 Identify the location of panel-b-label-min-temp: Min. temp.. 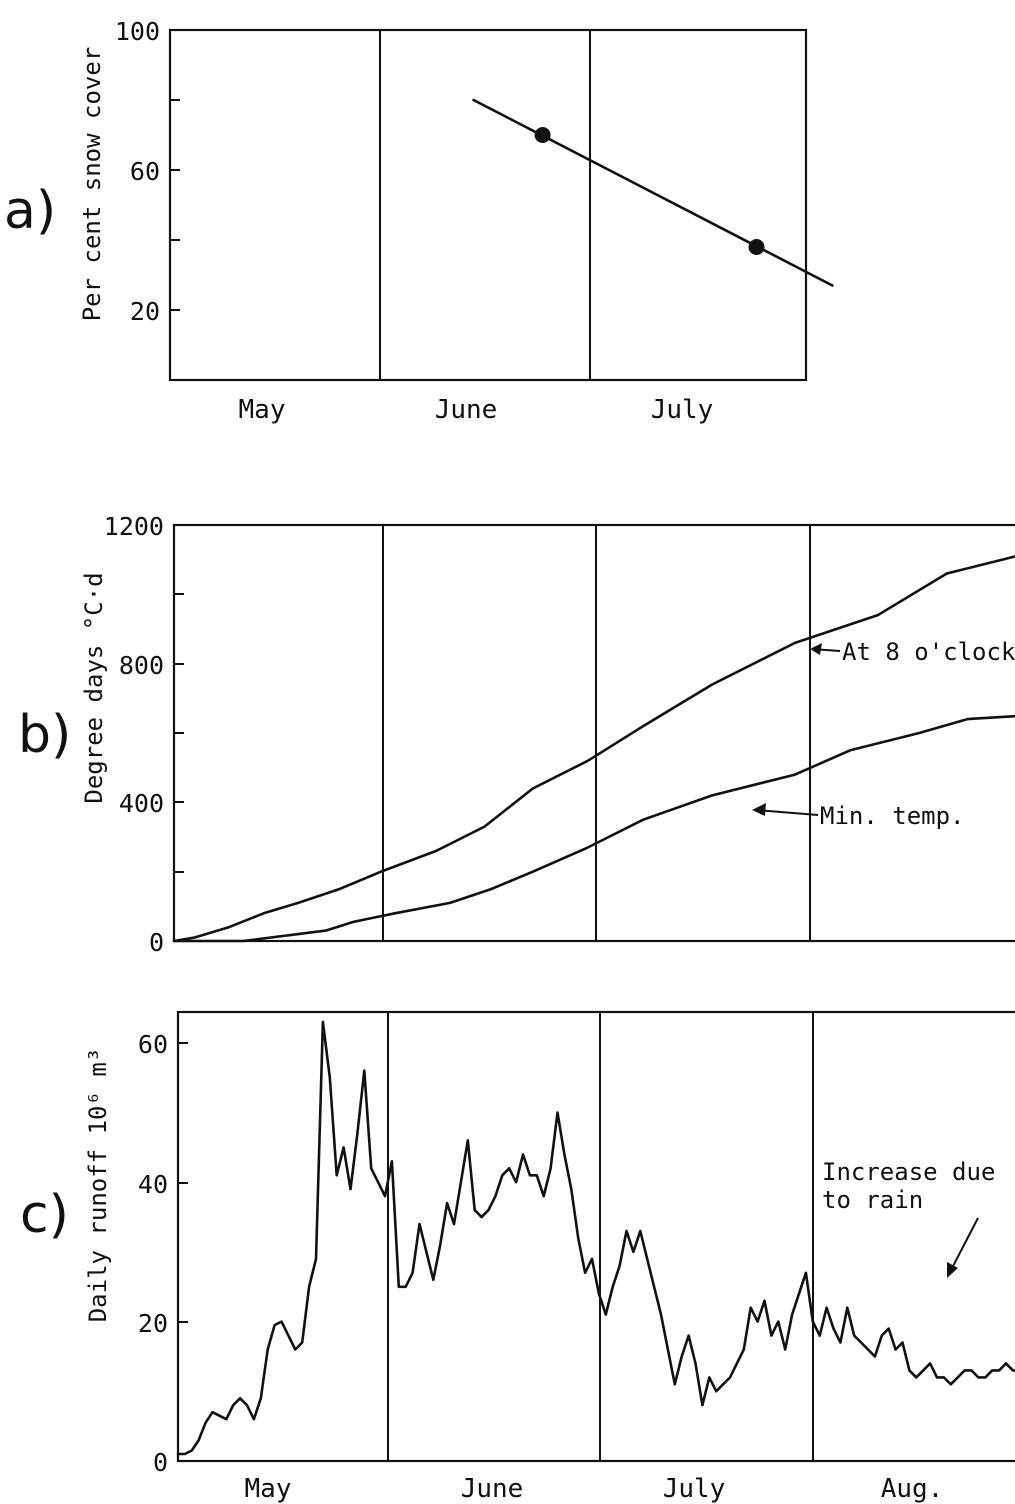
(892, 816).